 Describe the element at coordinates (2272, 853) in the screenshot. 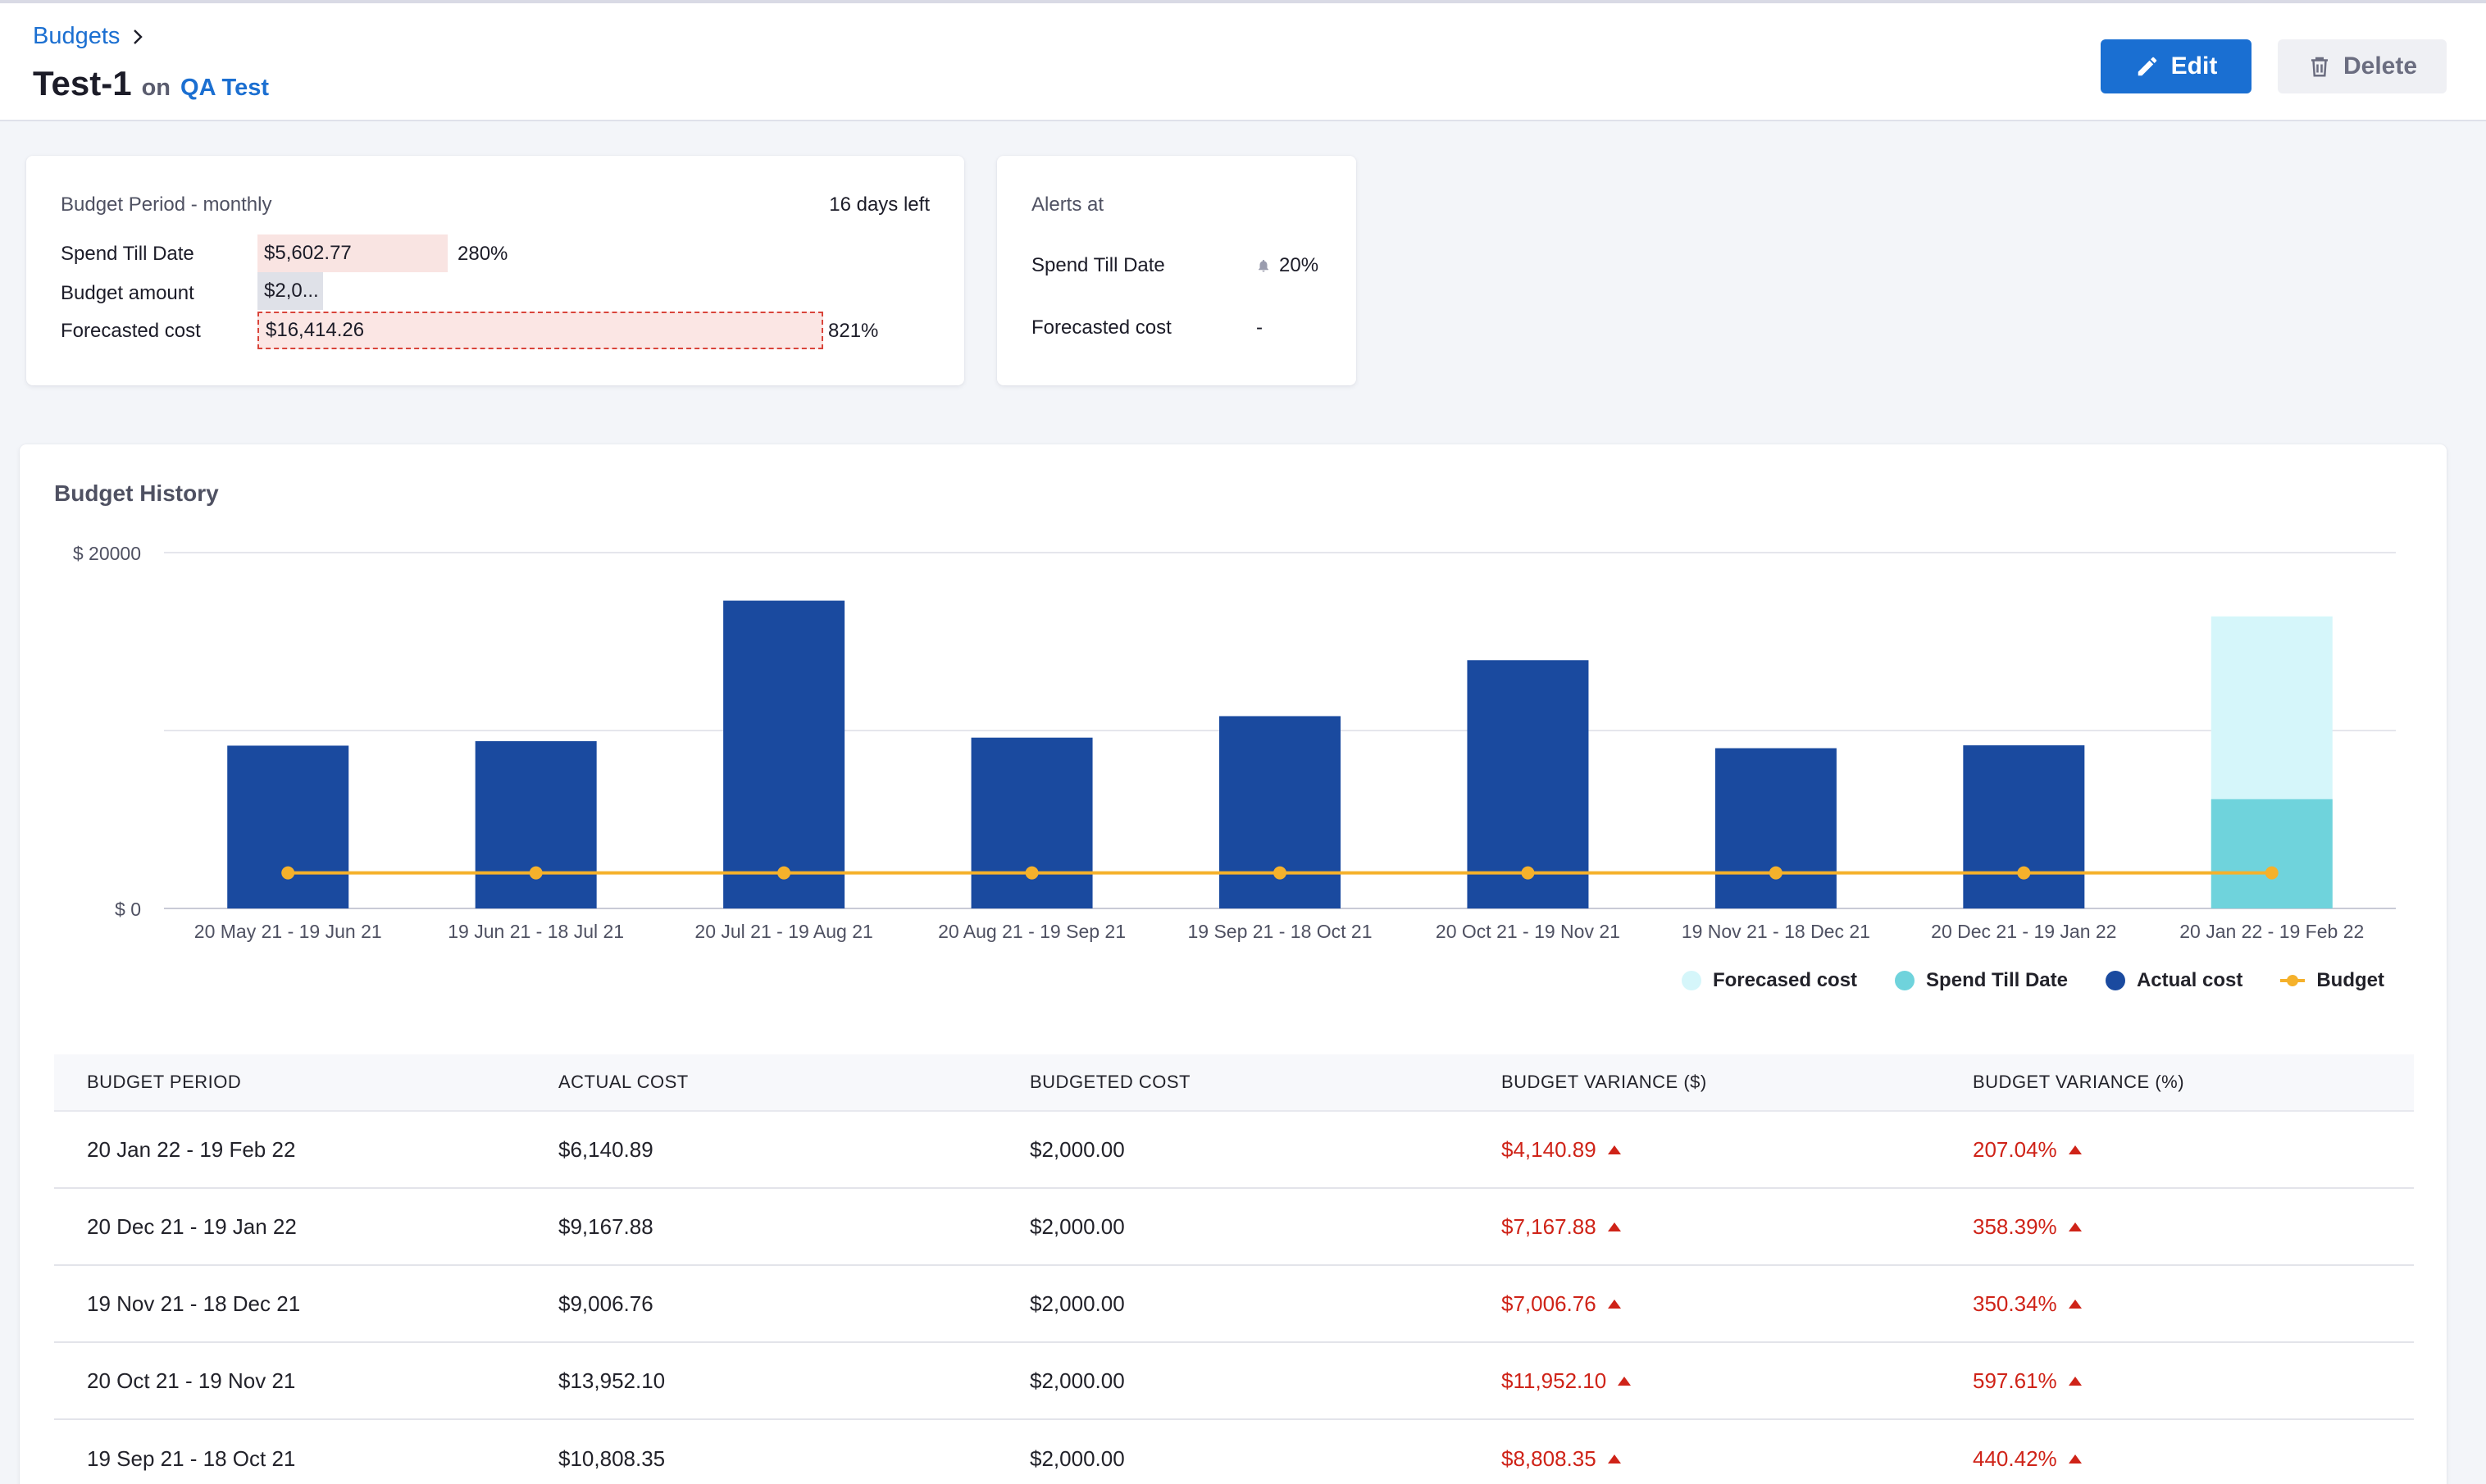

I see `bar-spend-till-date` at that location.